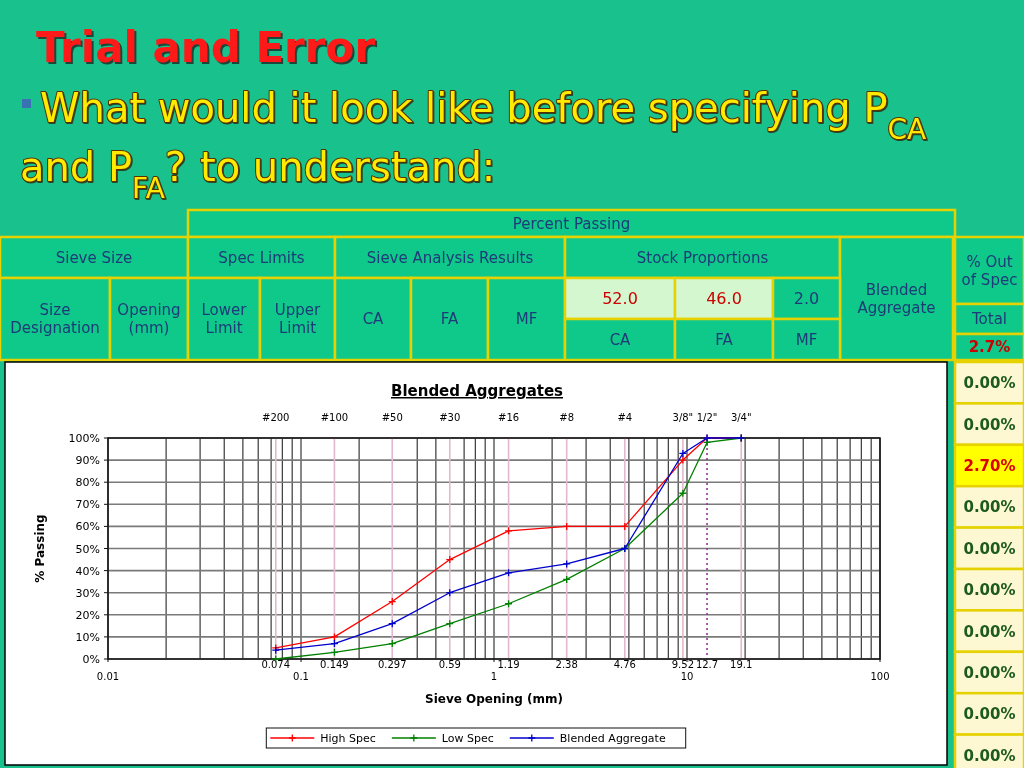 Image resolution: width=1024 pixels, height=768 pixels. I want to click on text: Spec Limits, so click(261, 257).